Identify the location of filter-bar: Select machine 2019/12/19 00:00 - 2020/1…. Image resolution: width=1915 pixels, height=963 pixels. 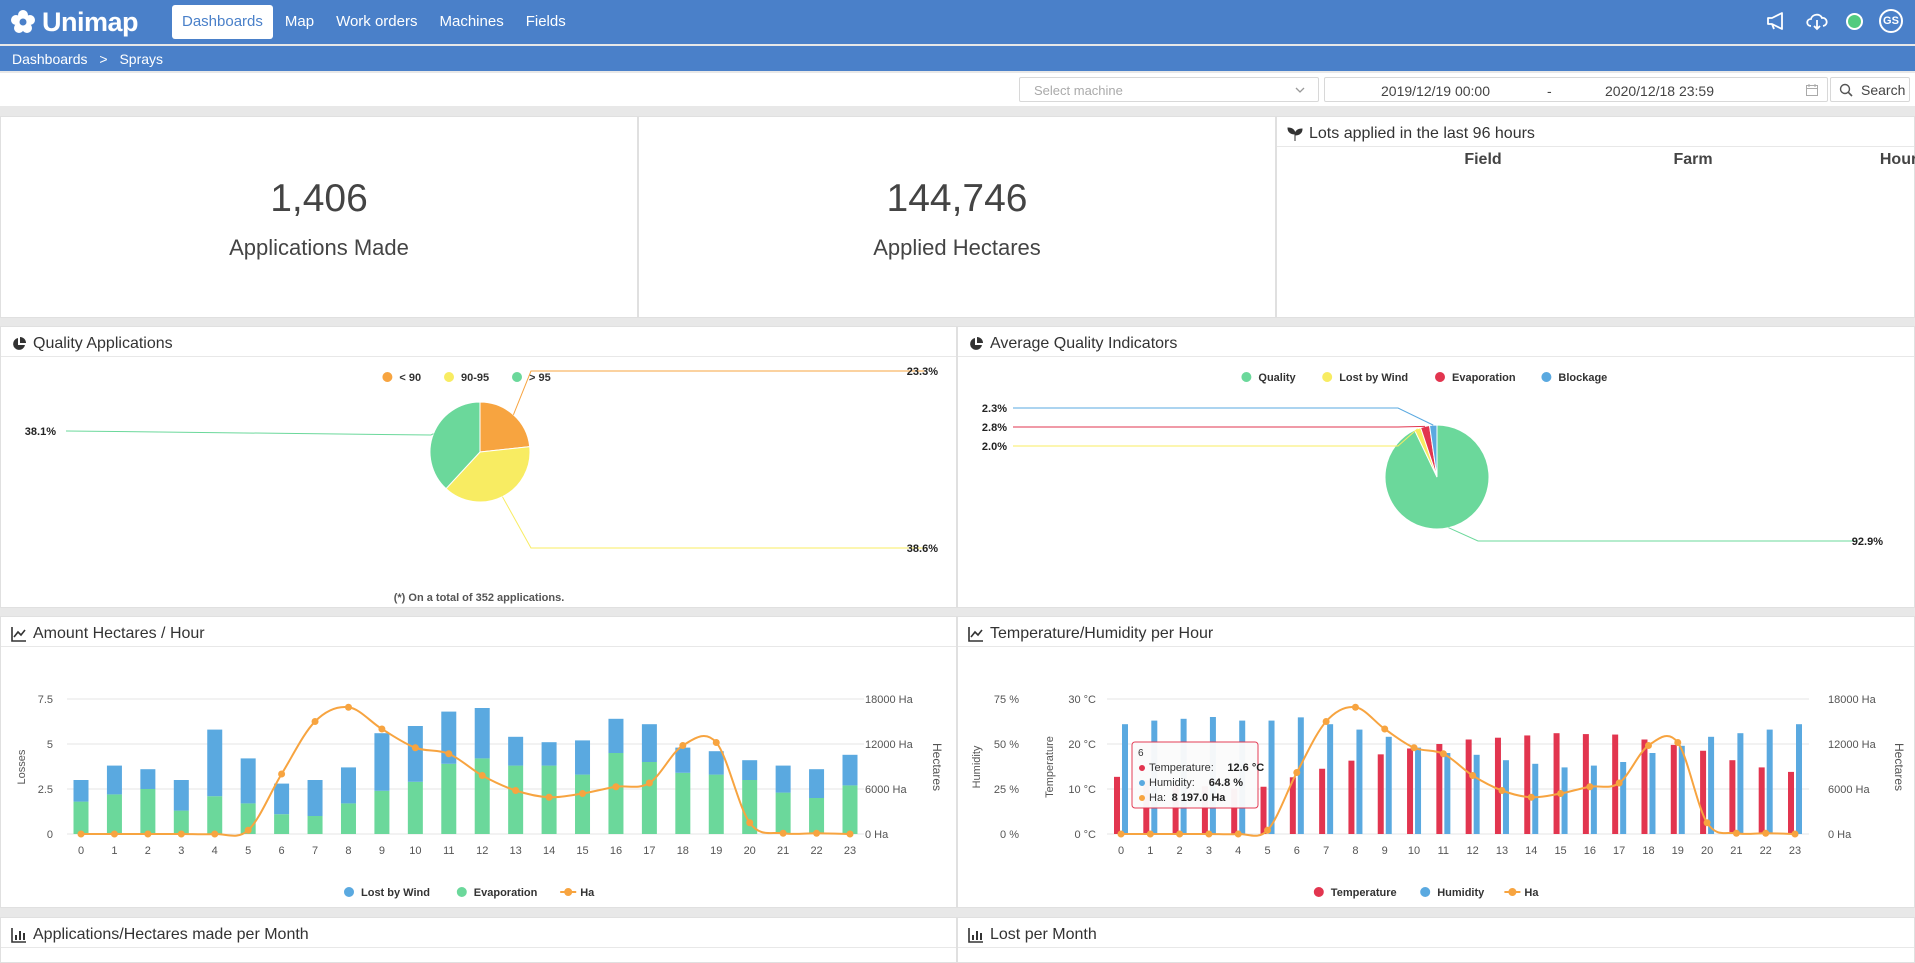
(957, 89).